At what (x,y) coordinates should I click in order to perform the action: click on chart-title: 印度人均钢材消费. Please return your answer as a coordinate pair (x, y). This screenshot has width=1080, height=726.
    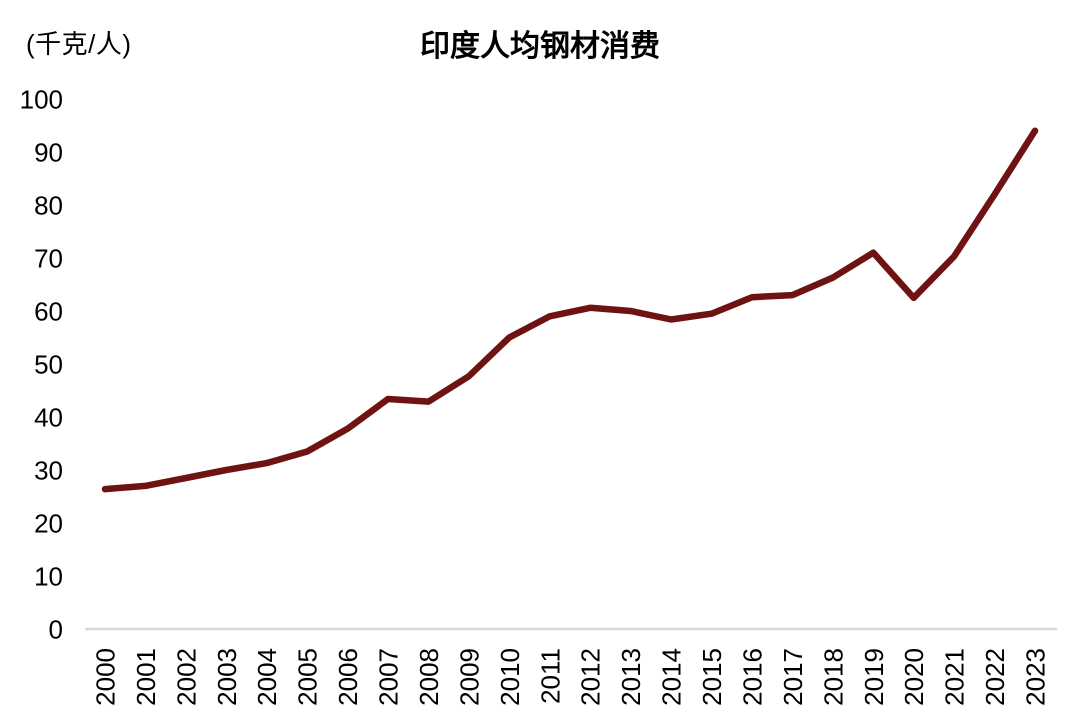
    Looking at the image, I should click on (540, 46).